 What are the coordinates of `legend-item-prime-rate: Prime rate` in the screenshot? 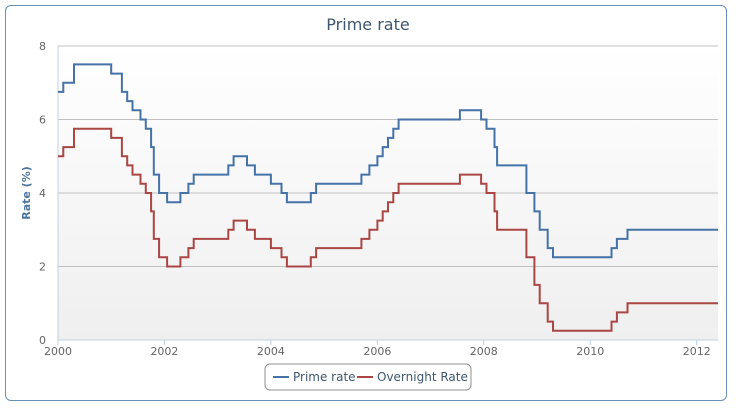 It's located at (314, 377).